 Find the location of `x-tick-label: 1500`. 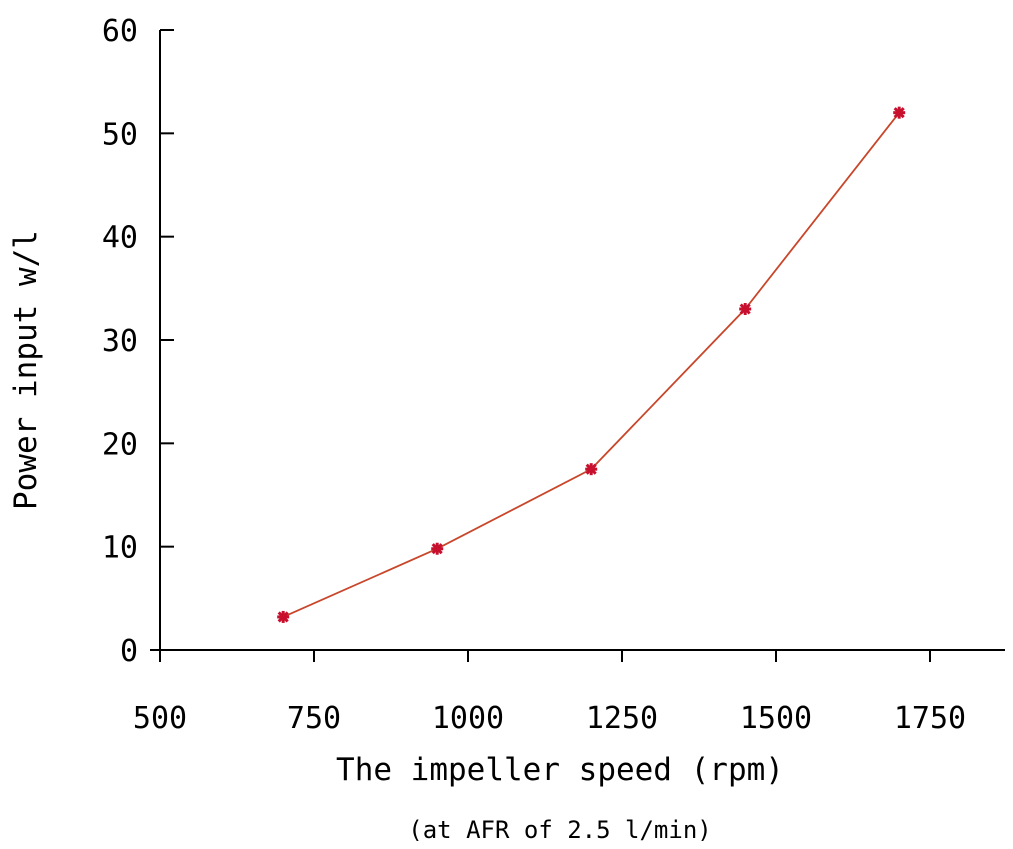

x-tick-label: 1500 is located at coordinates (776, 718).